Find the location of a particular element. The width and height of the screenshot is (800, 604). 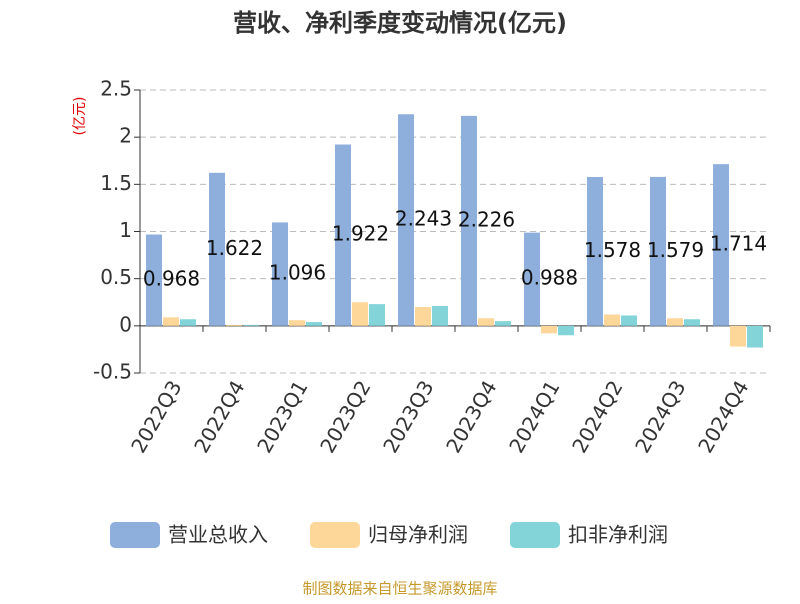

data-label: 1.579 is located at coordinates (675, 250).